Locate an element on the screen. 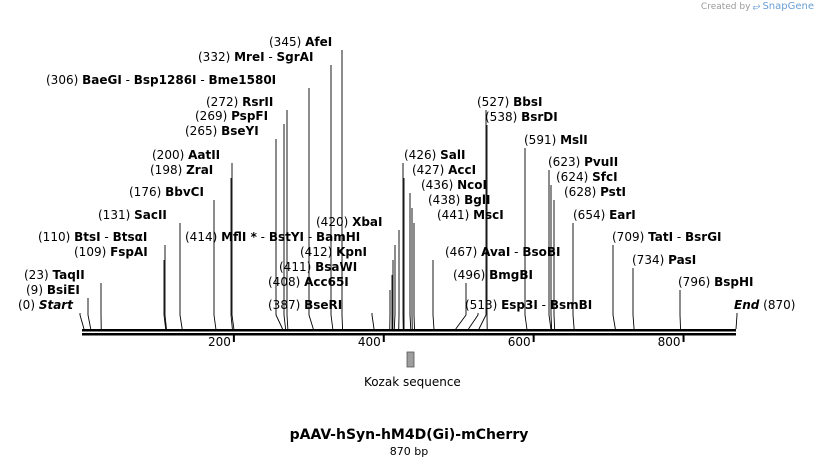 This screenshot has width=818, height=468. site-label: (420) XbaI is located at coordinates (349, 222).